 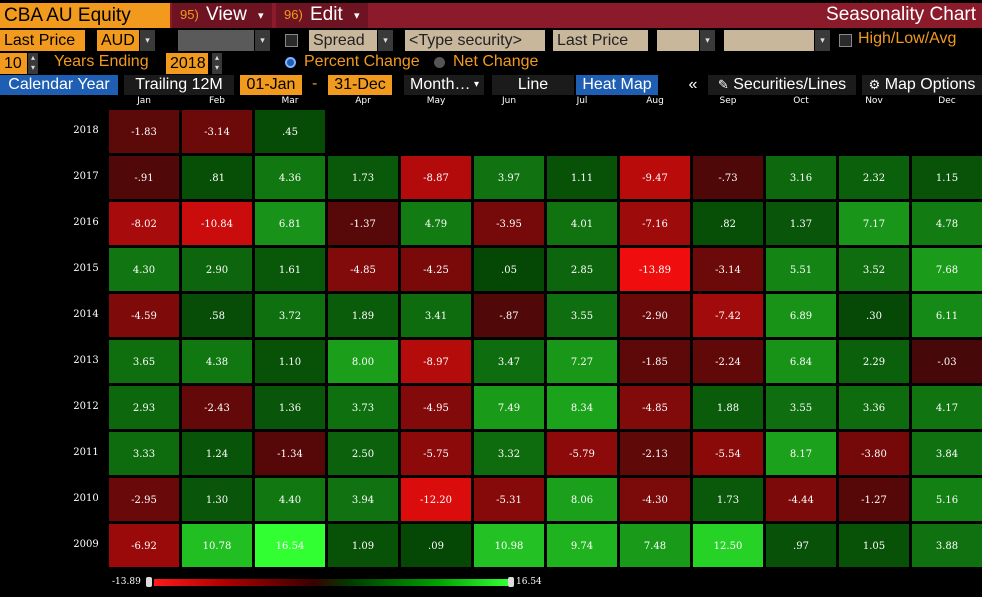 What do you see at coordinates (728, 545) in the screenshot?
I see `heat-cell-2009-sep: 12.50` at bounding box center [728, 545].